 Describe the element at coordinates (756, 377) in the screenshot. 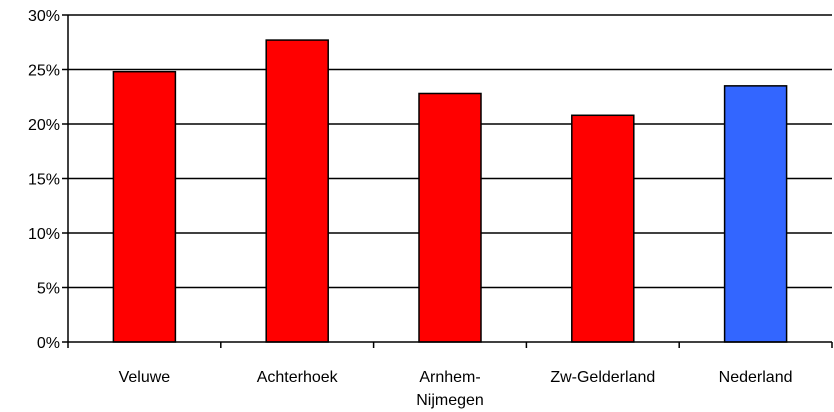

I see `x-tick-label: Nederland` at that location.